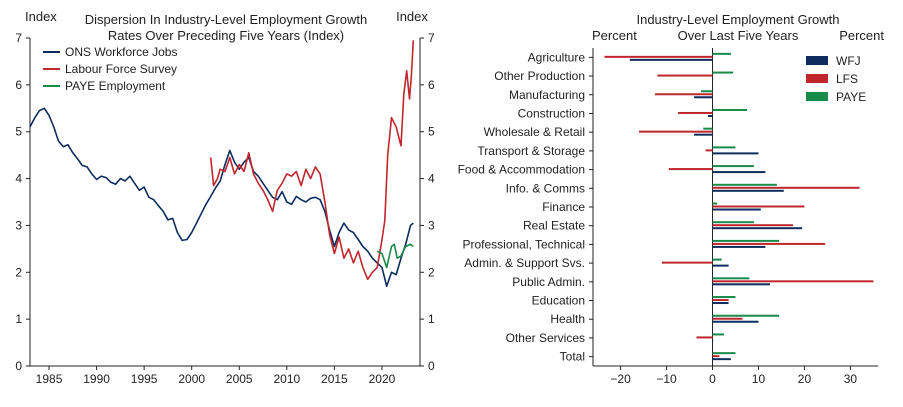 The width and height of the screenshot is (903, 407). What do you see at coordinates (551, 113) in the screenshot?
I see `category-label: Construction` at bounding box center [551, 113].